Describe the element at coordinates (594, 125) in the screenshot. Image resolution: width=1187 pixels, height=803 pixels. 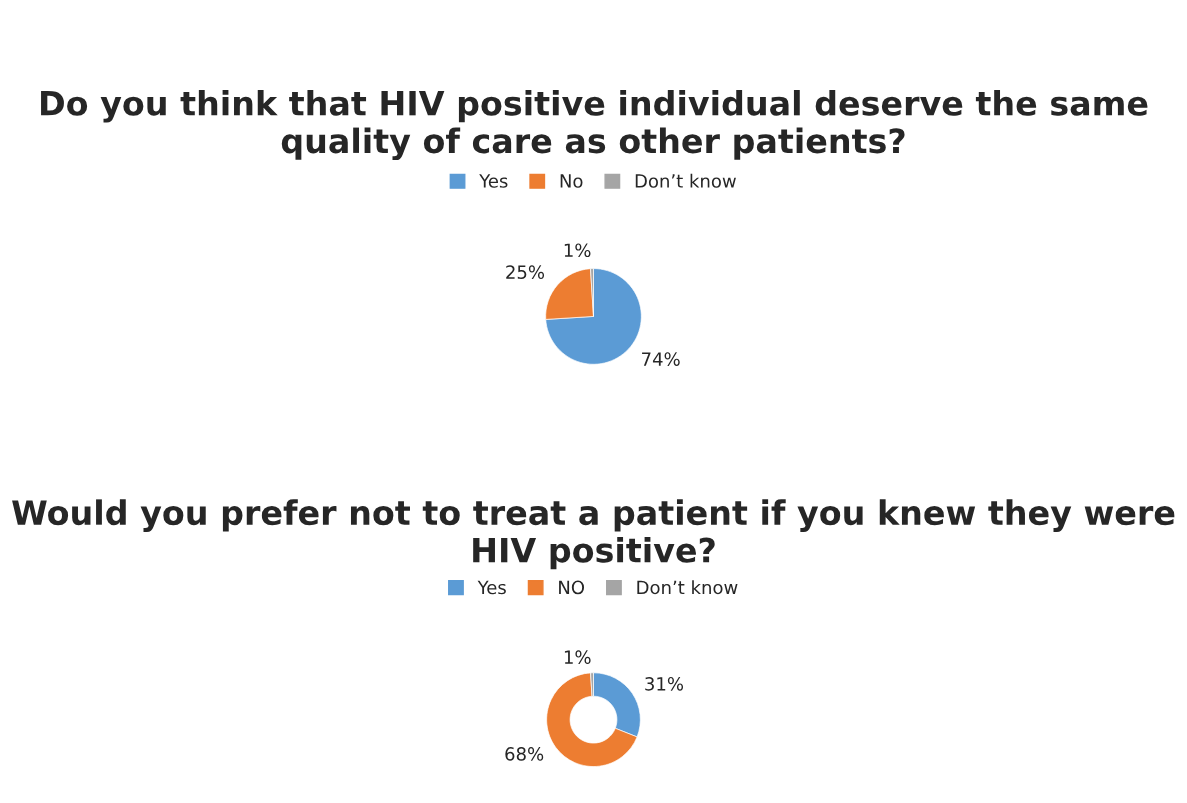
I see `chart-title: Do you think that HIV positive individual deserve the same quality of care as other patients?` at that location.